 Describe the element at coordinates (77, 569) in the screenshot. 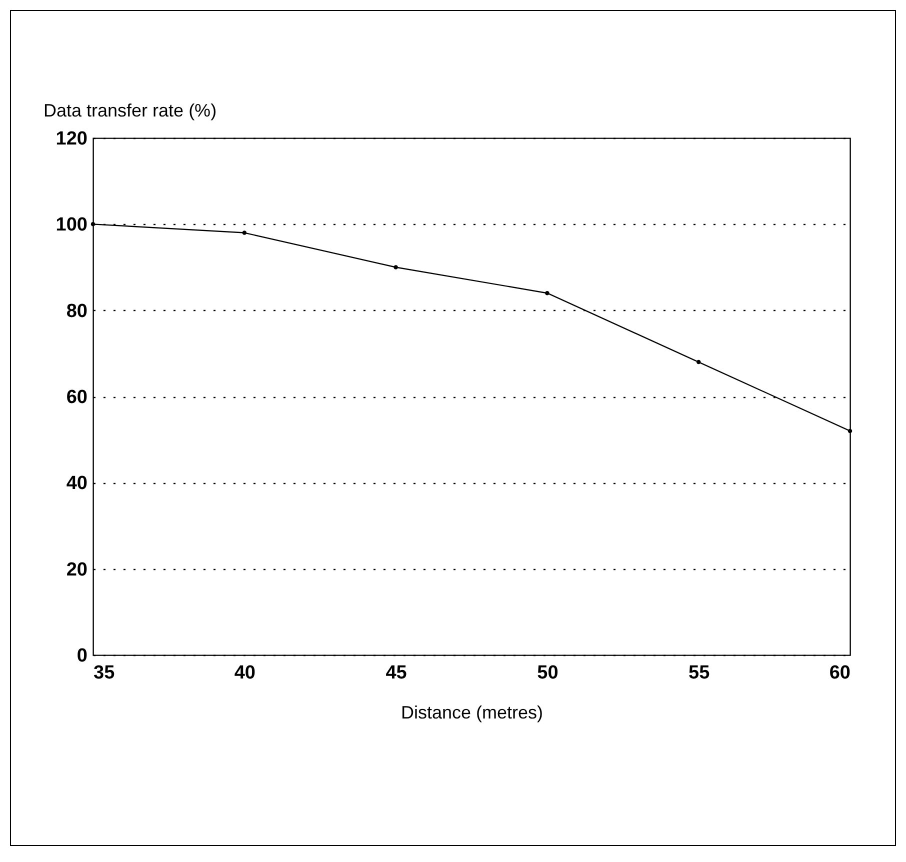

I see `y-tick-label: 20` at that location.